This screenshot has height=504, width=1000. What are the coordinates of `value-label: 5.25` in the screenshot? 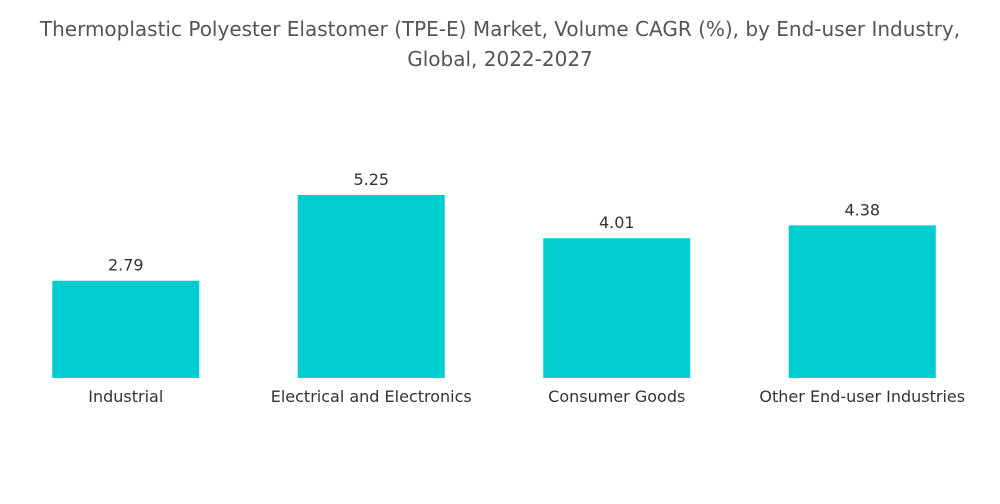 It's located at (371, 179).